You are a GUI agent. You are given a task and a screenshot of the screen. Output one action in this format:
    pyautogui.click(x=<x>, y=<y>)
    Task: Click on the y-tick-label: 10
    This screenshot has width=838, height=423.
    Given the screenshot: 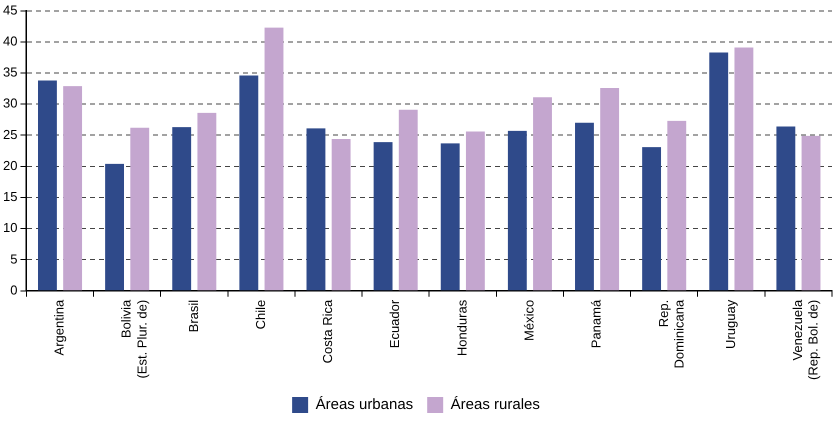 What is the action you would take?
    pyautogui.click(x=10, y=228)
    